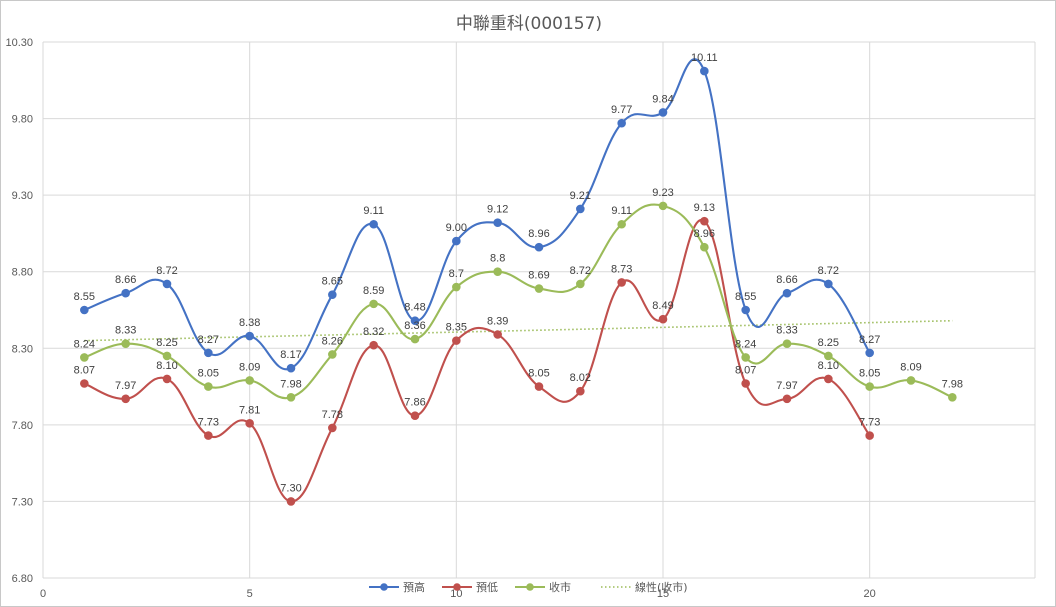 Image resolution: width=1056 pixels, height=607 pixels. What do you see at coordinates (870, 594) in the screenshot?
I see `x-tick-label: 20` at bounding box center [870, 594].